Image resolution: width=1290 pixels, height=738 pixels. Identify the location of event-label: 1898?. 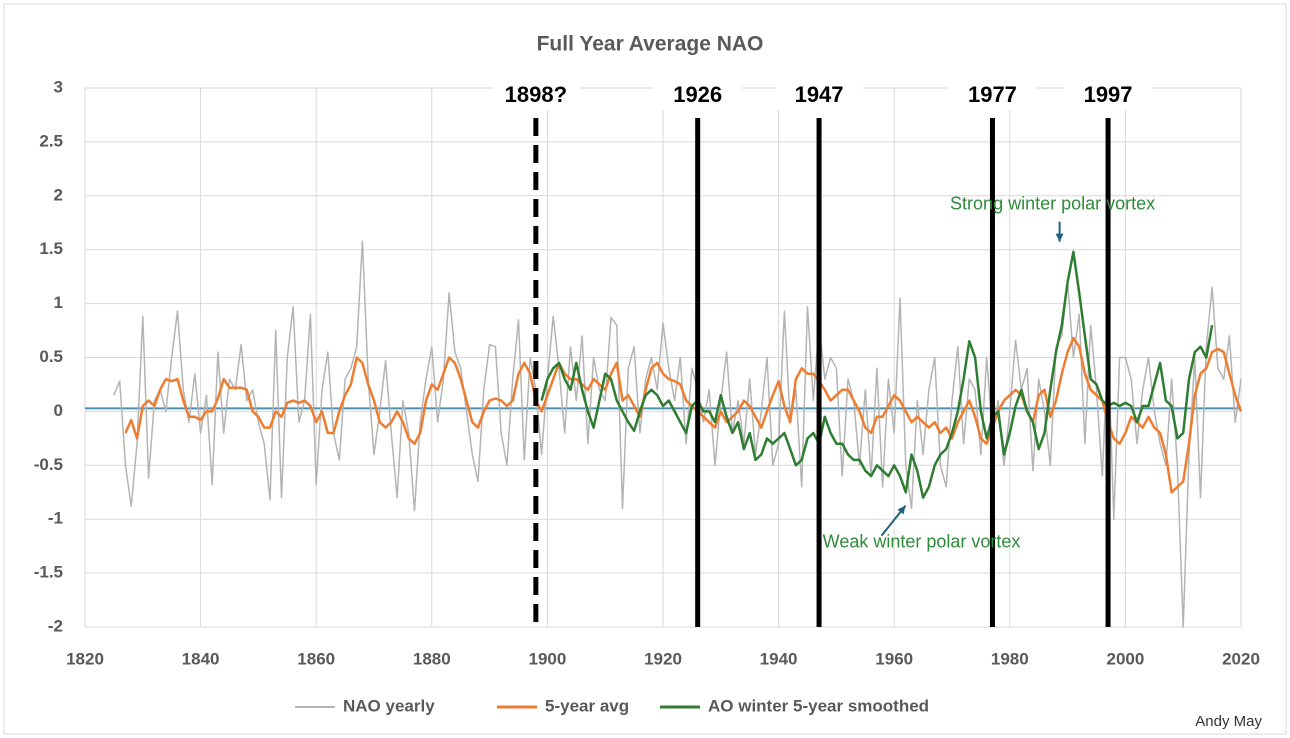
(536, 94).